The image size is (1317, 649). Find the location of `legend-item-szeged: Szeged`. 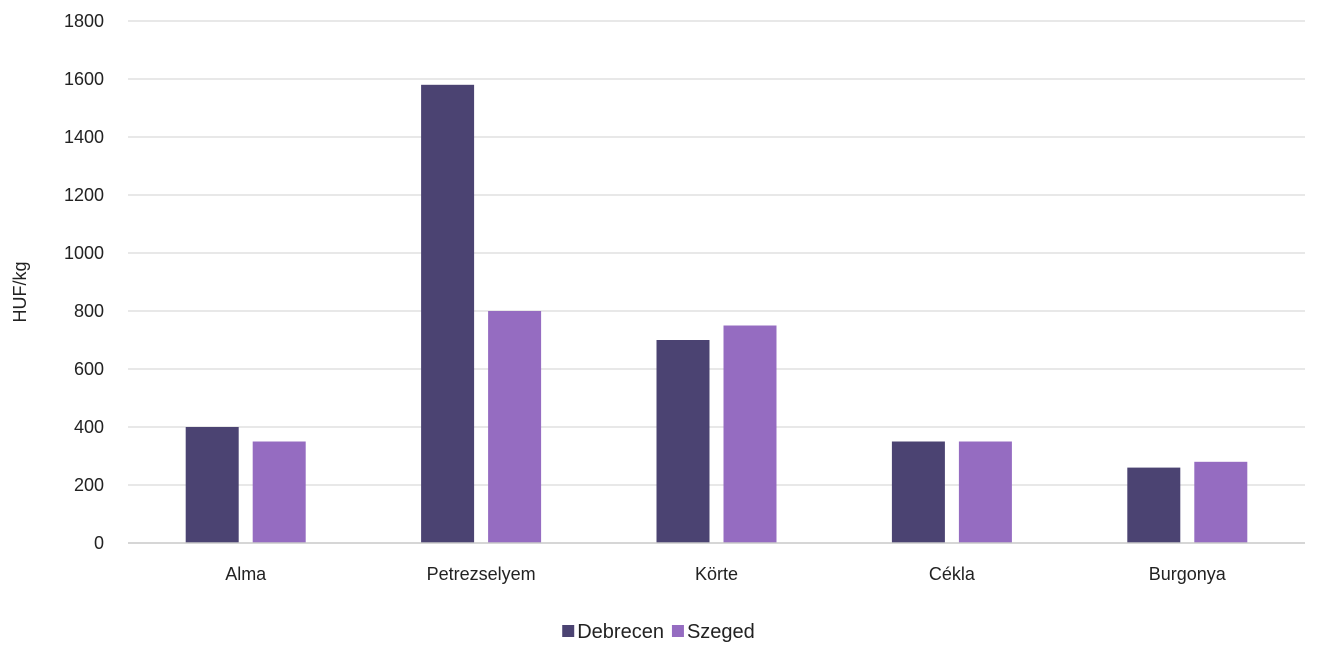

legend-item-szeged: Szeged is located at coordinates (713, 632).